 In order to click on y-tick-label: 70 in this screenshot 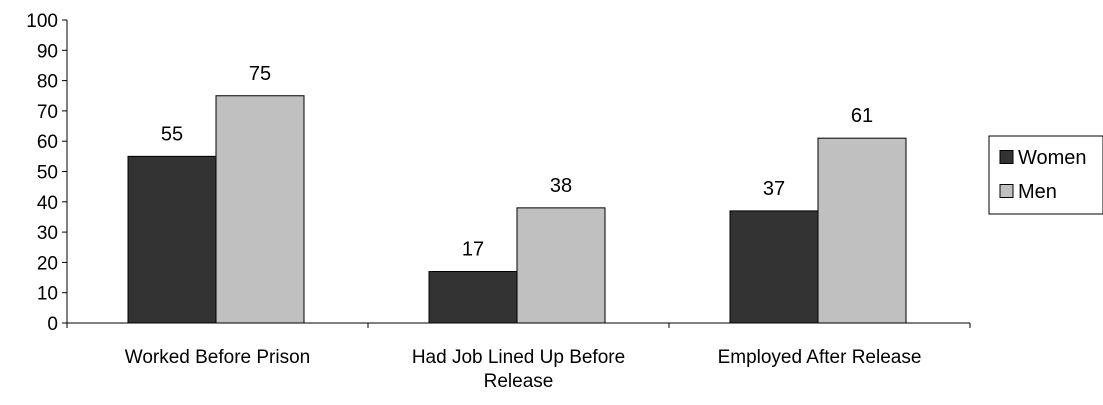, I will do `click(47, 112)`.